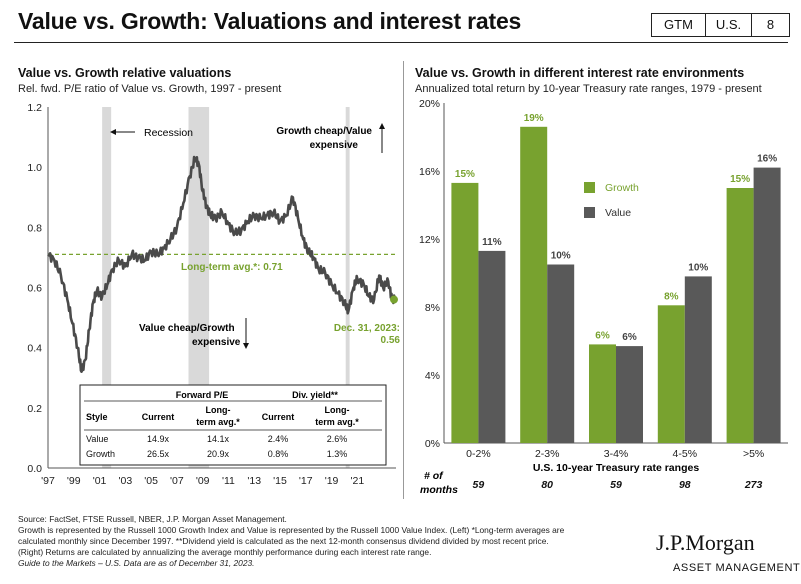 Image resolution: width=801 pixels, height=584 pixels. Describe the element at coordinates (439, 490) in the screenshot. I see `months-label-line2: months` at that location.